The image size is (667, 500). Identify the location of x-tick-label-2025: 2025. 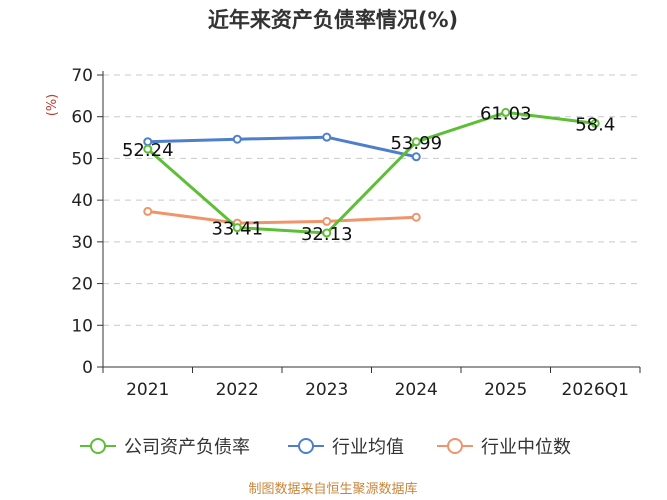
(505, 390).